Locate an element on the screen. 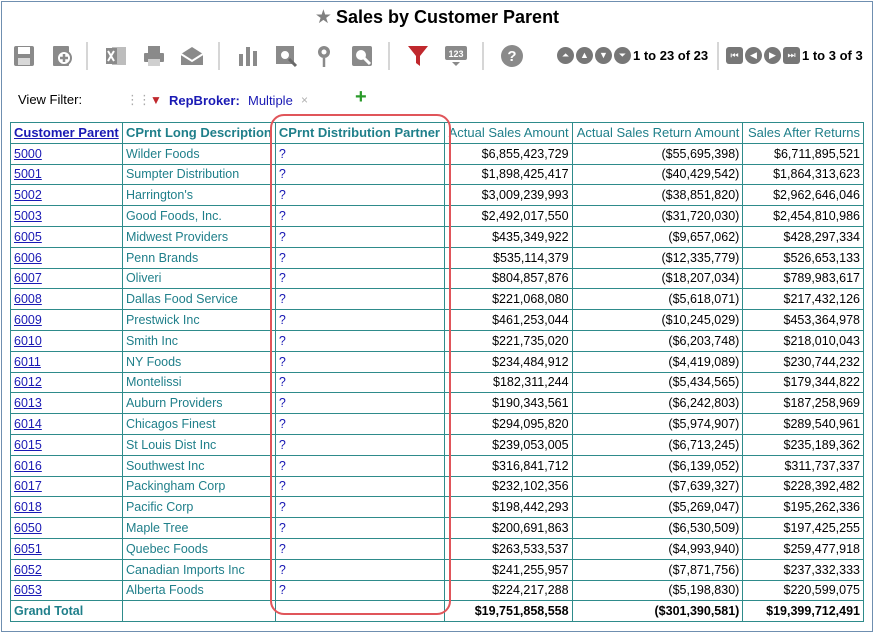  long-description-cell: St Louis Dist Inc is located at coordinates (198, 444).